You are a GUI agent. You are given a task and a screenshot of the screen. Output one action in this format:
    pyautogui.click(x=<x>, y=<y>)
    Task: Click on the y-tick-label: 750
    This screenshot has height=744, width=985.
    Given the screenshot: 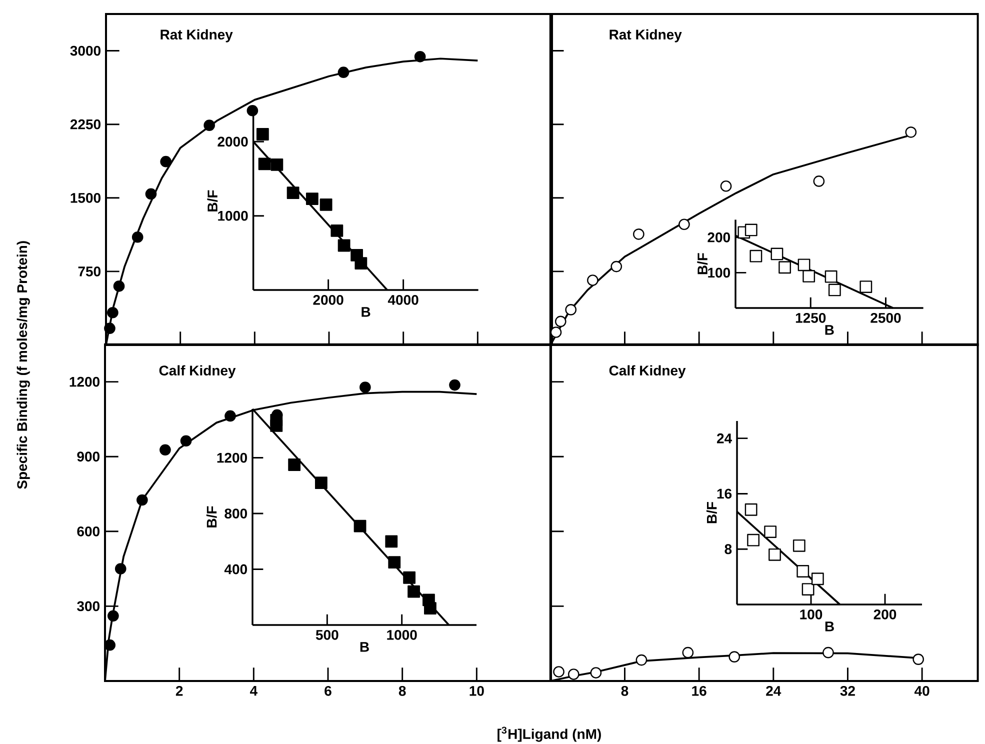 What is the action you would take?
    pyautogui.click(x=89, y=271)
    